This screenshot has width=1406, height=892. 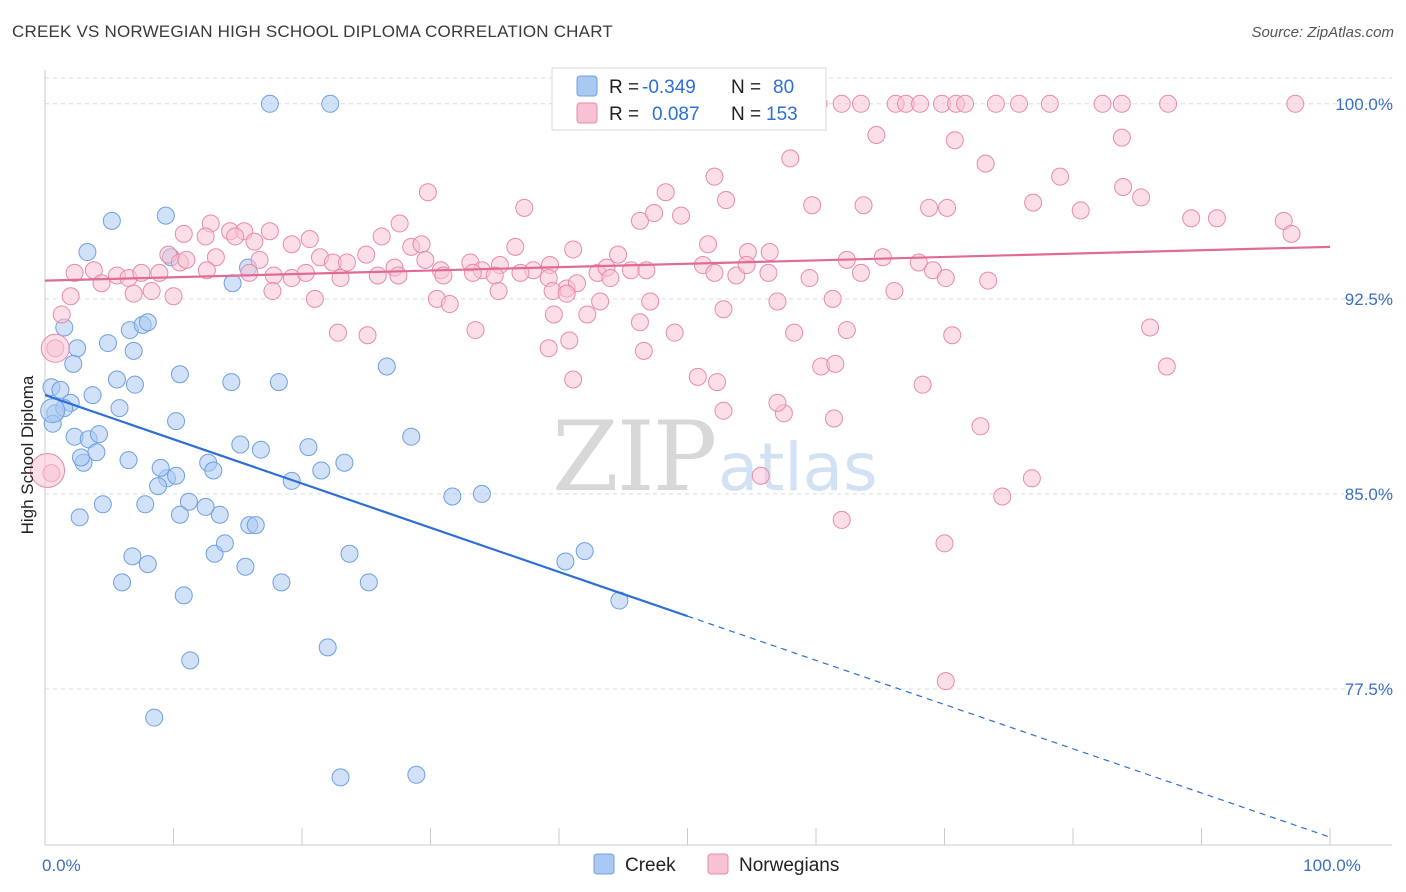 I want to click on legend-n-label-norwegians: N =, so click(x=746, y=114).